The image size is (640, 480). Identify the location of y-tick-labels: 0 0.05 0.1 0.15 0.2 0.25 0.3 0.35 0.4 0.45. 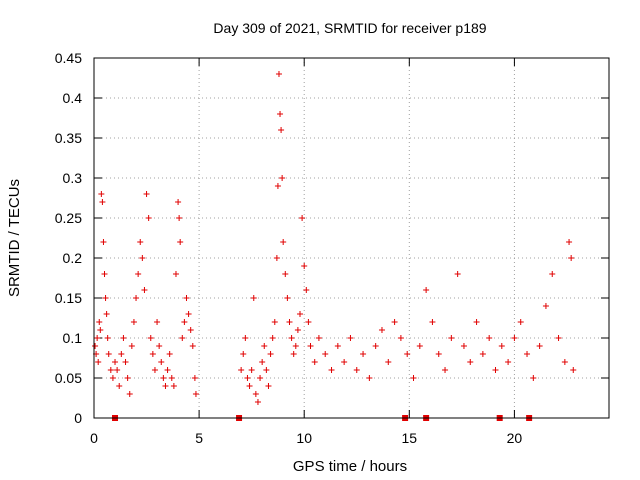
(68, 238).